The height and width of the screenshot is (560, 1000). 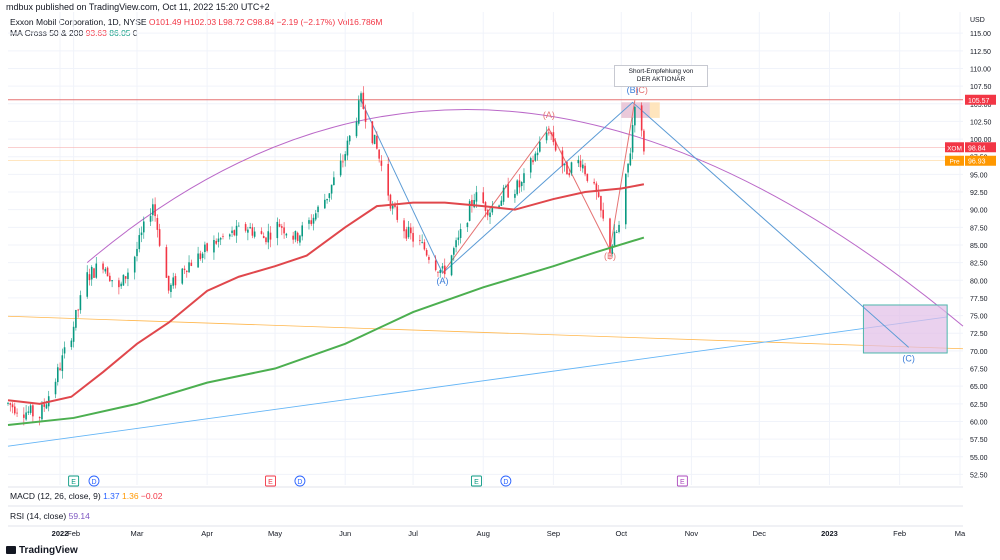 What do you see at coordinates (260, 22) in the screenshot?
I see `legend-close: C98.84` at bounding box center [260, 22].